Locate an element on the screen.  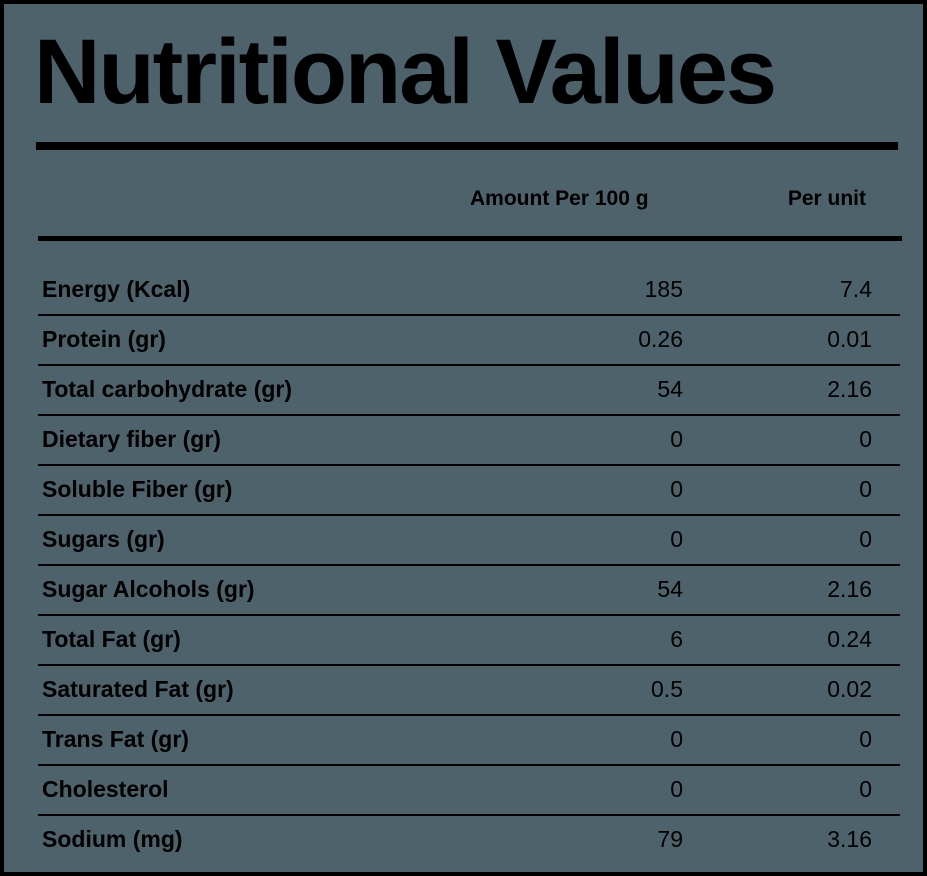
row-amount-per-100g: 185 is located at coordinates (663, 289).